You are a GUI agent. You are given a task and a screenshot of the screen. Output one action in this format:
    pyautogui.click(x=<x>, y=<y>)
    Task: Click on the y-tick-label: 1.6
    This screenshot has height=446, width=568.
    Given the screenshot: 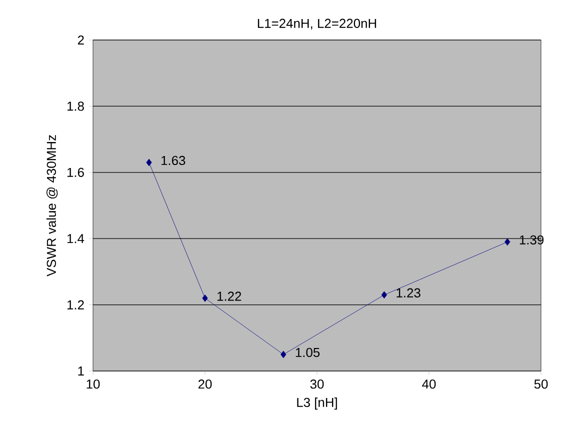 What is the action you would take?
    pyautogui.click(x=75, y=172)
    